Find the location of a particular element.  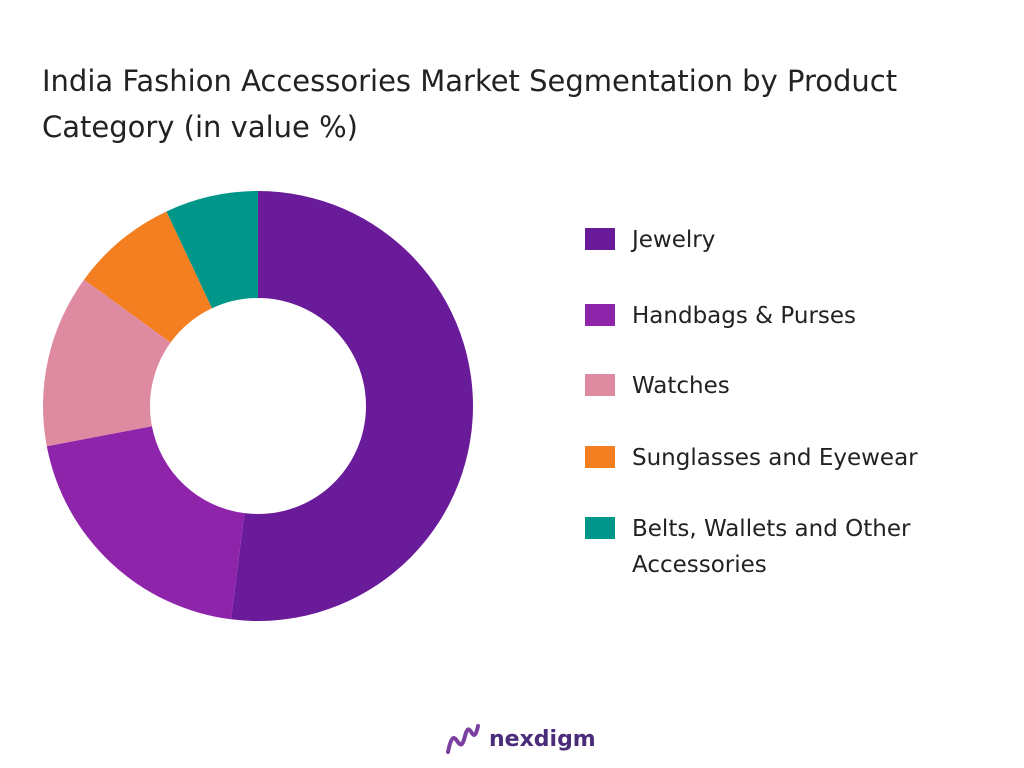

logo: nexdigm is located at coordinates (520, 739).